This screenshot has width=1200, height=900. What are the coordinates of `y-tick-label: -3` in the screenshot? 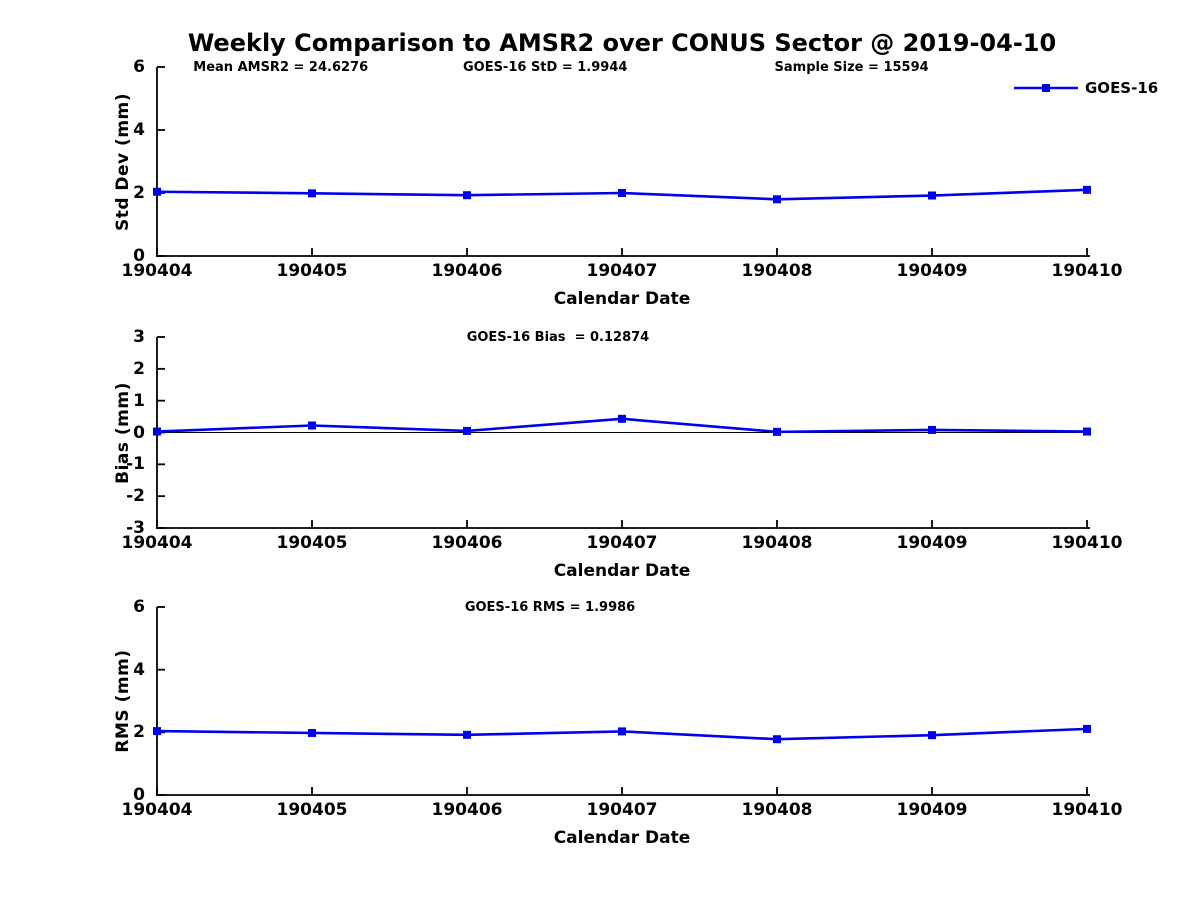 It's located at (135, 528).